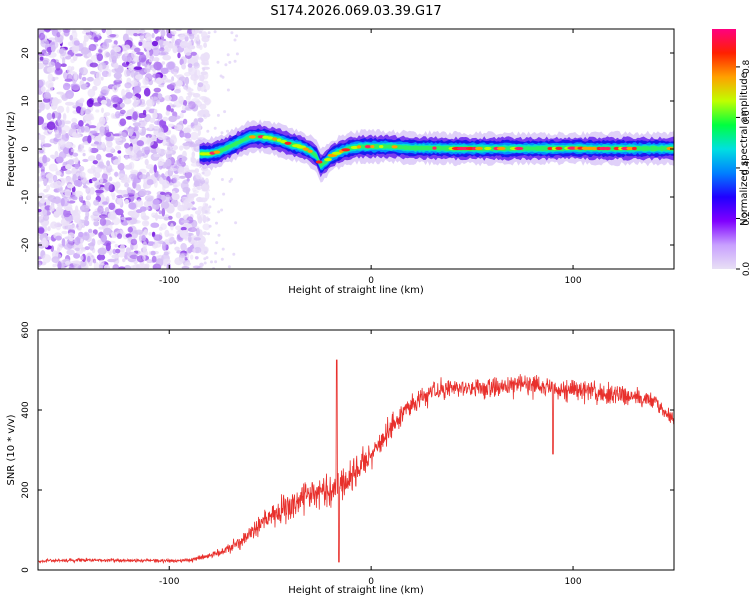 This screenshot has height=600, width=750. I want to click on y-tick-label: -10, so click(26, 196).